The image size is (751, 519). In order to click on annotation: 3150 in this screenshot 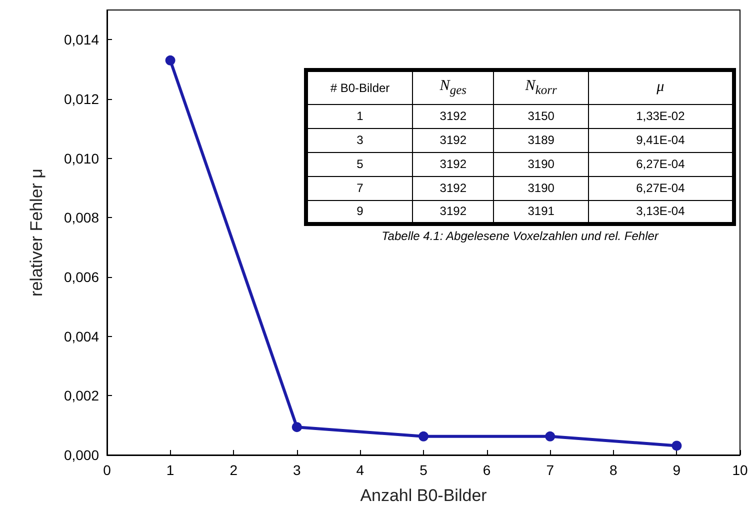, I will do `click(541, 116)`.